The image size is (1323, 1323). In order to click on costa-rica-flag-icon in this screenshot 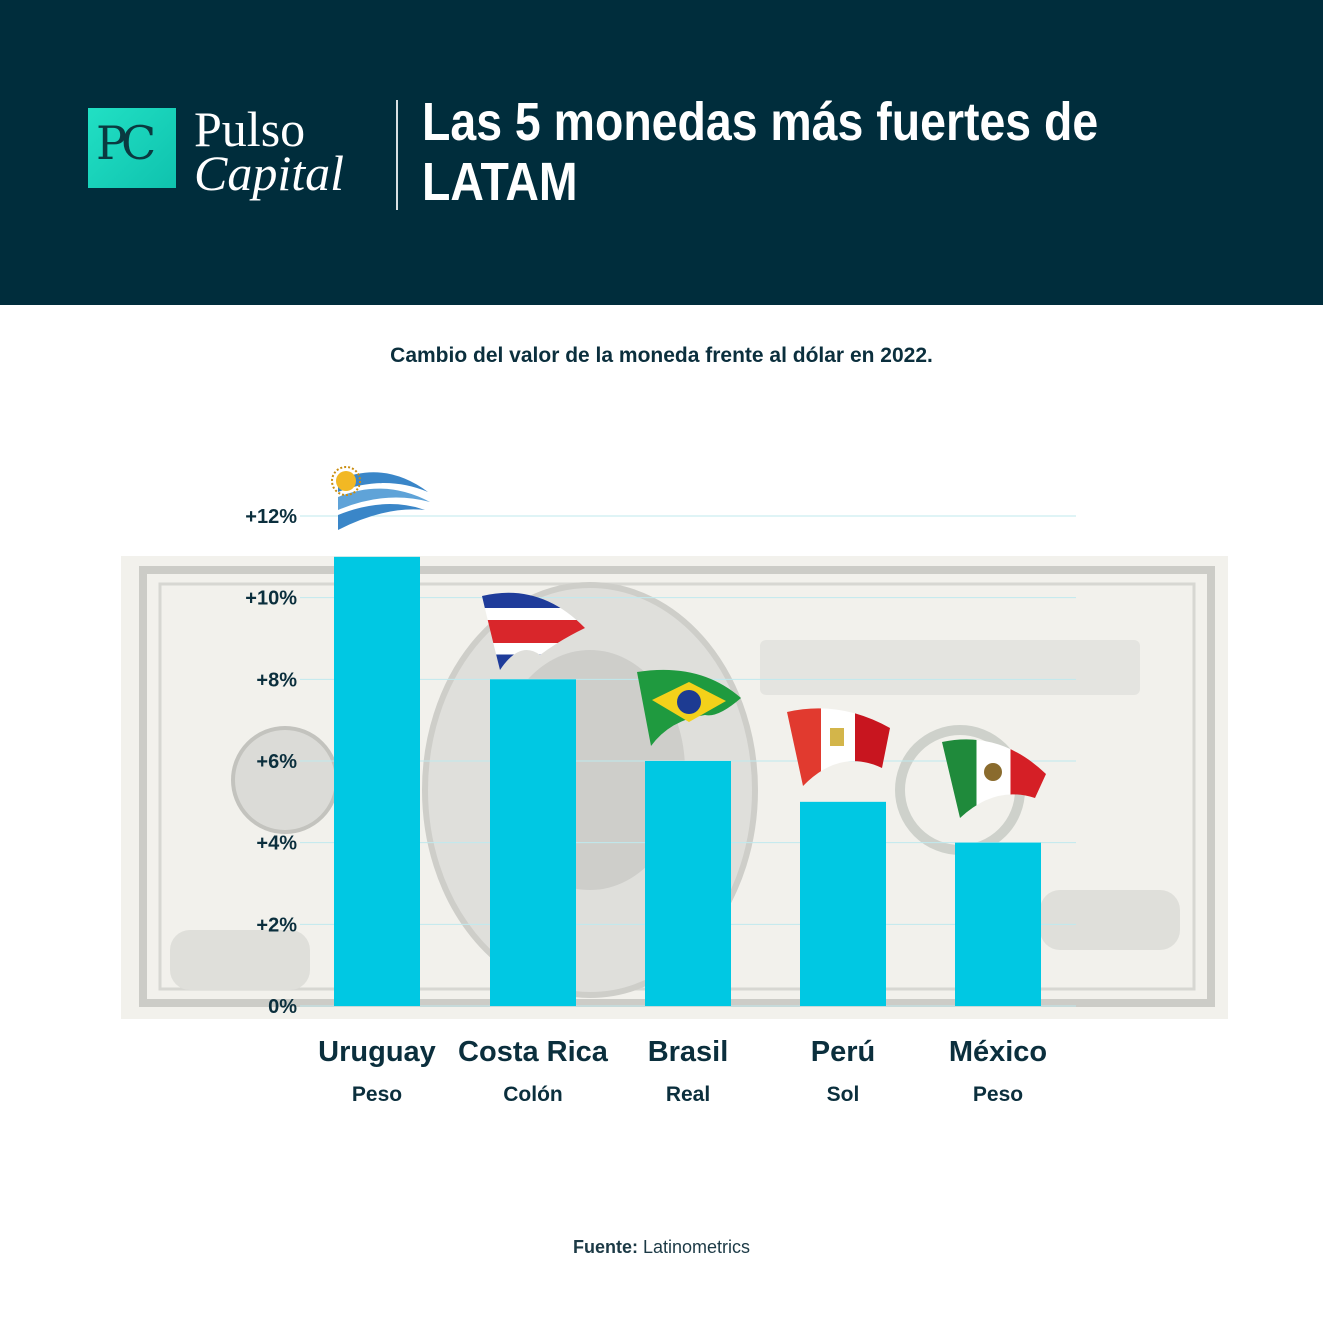, I will do `click(533, 631)`.